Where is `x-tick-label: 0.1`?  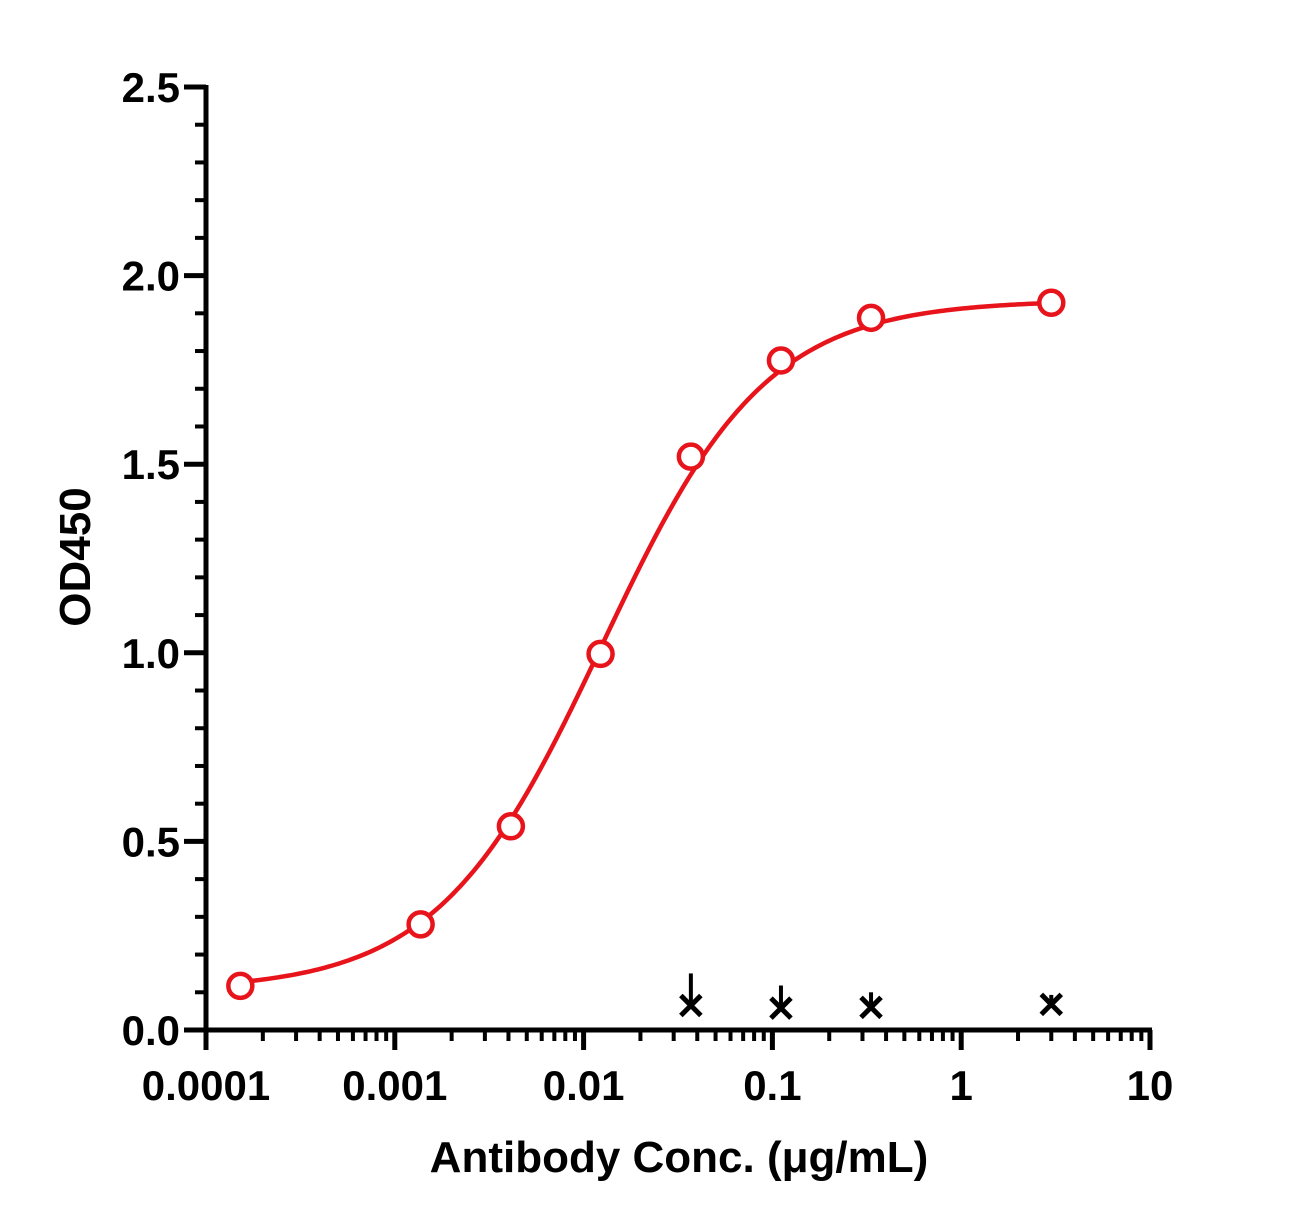 x-tick-label: 0.1 is located at coordinates (772, 1085).